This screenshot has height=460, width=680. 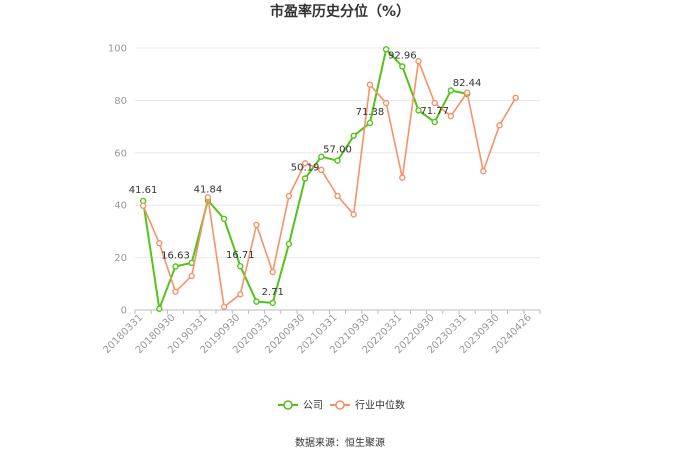 I want to click on data-label: 2.71, so click(x=273, y=292).